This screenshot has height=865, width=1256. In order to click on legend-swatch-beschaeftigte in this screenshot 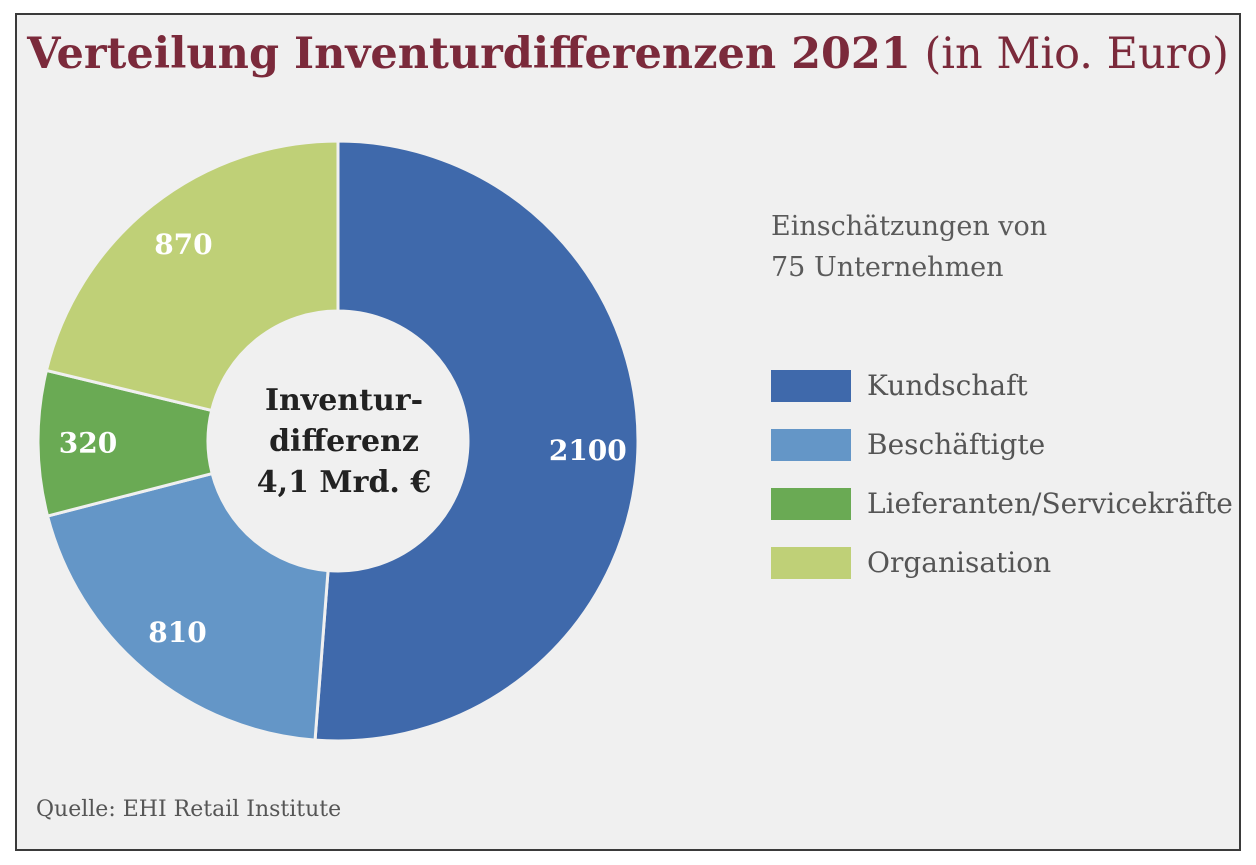, I will do `click(811, 445)`.